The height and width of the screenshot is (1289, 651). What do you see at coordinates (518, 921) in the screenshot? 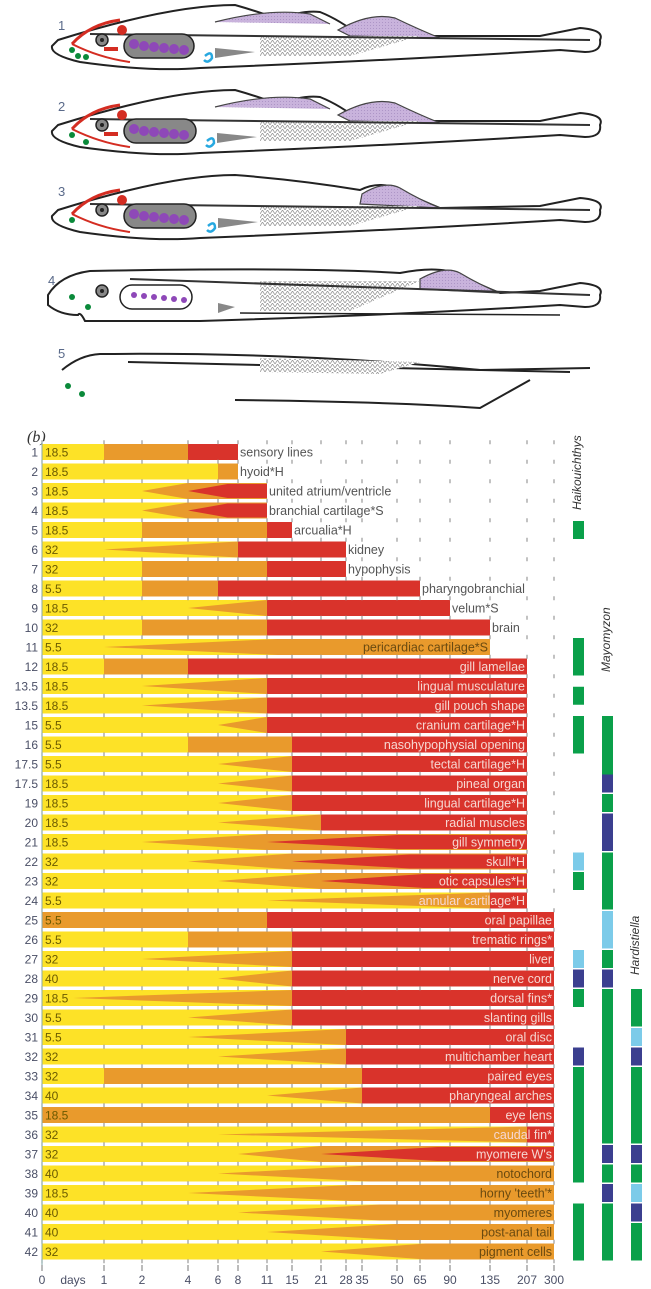
I see `row-label: oral papillae` at bounding box center [518, 921].